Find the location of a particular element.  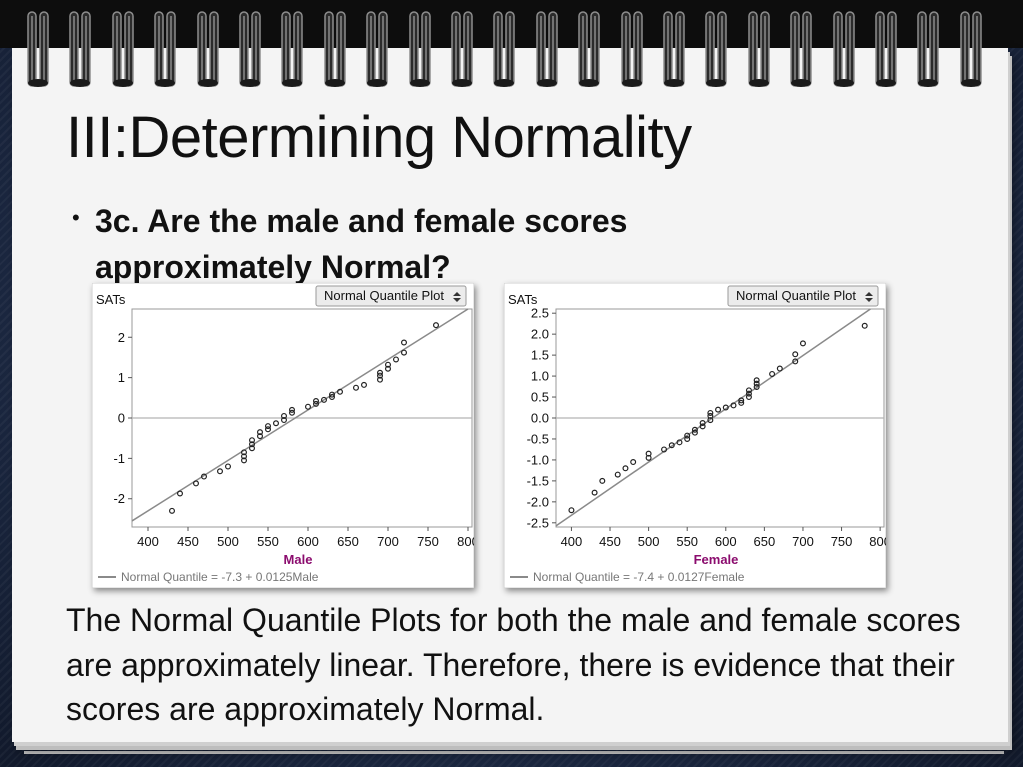

chevron-up-icon is located at coordinates (869, 294).